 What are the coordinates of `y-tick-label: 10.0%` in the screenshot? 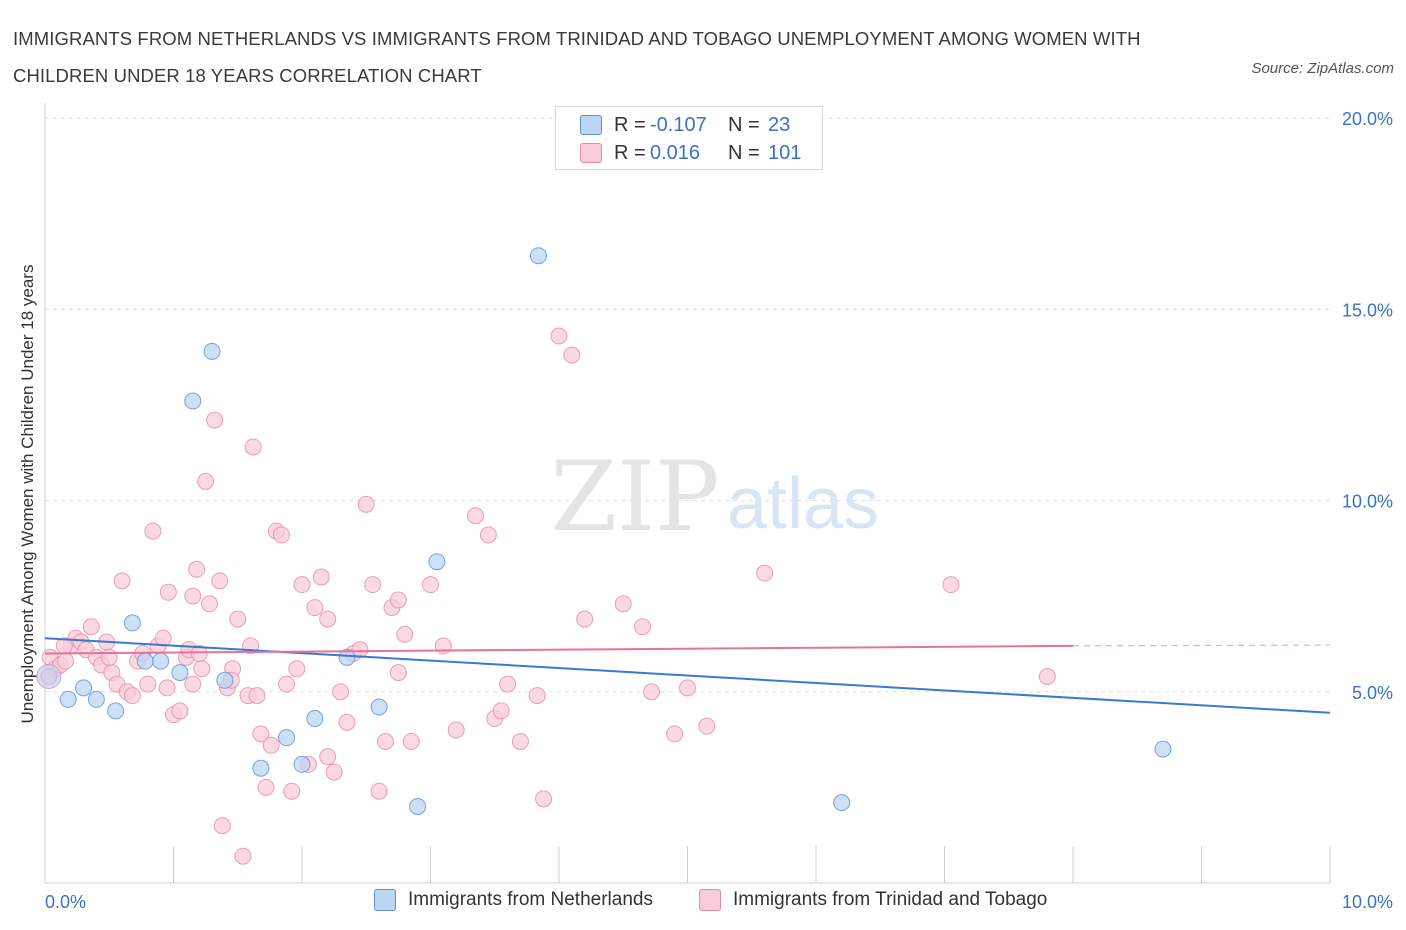 It's located at (1367, 502).